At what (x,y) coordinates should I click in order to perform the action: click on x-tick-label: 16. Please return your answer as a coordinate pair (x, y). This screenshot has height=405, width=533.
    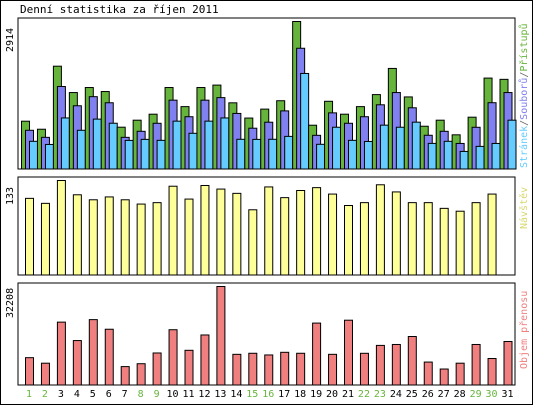
    Looking at the image, I should click on (268, 394).